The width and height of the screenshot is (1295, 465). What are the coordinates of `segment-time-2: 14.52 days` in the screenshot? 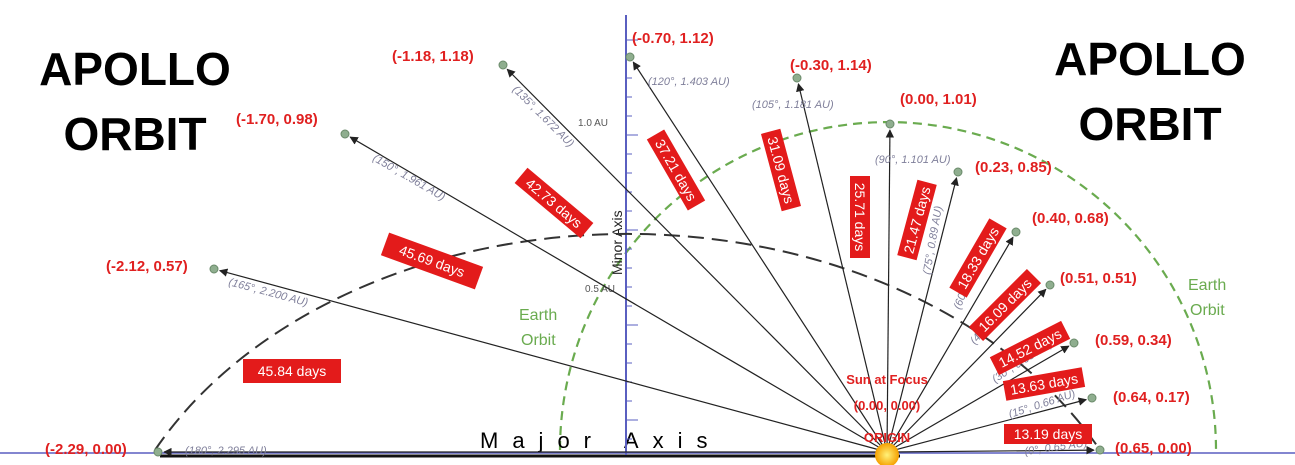 It's located at (1030, 348).